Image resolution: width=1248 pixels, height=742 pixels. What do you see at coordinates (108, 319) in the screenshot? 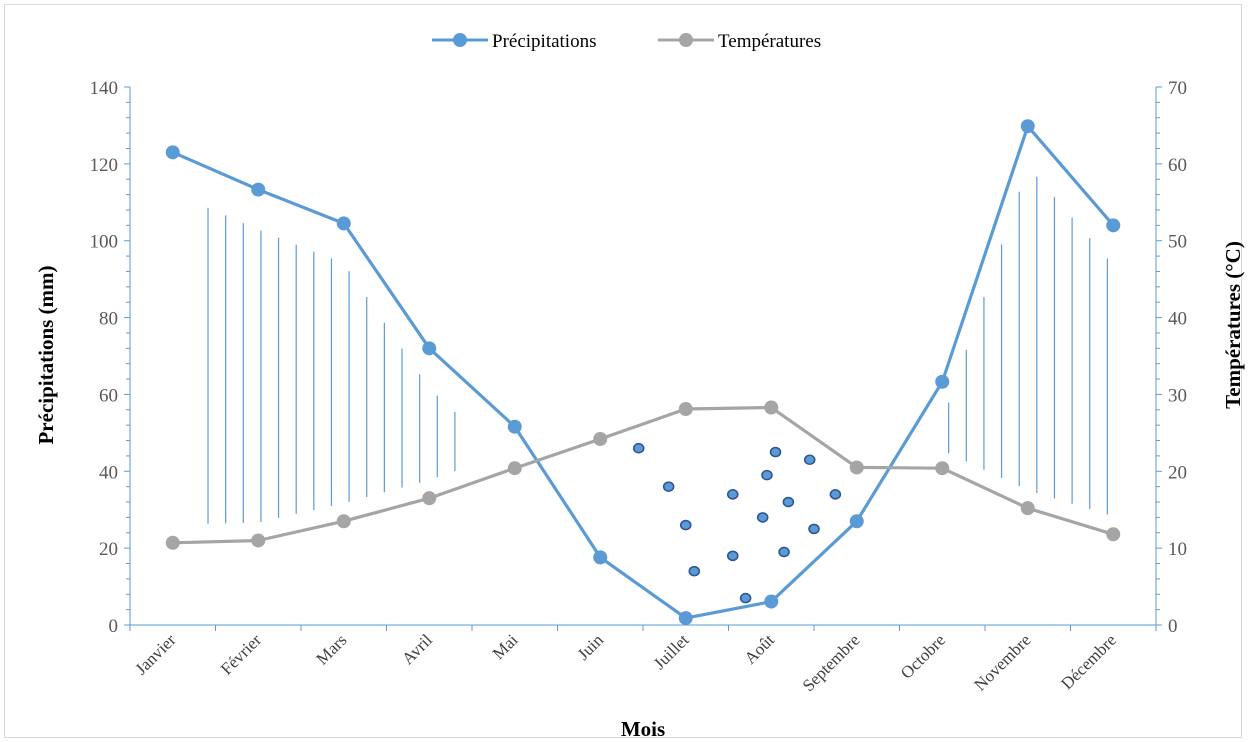
I see `y-left-tick-label: 80` at bounding box center [108, 319].